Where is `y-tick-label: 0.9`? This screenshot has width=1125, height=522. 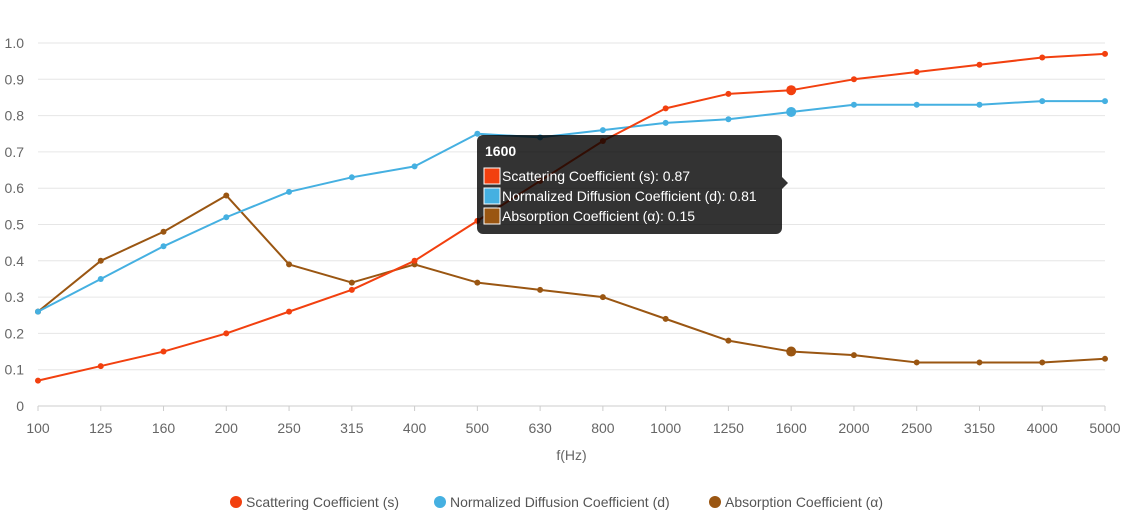
y-tick-label: 0.9 is located at coordinates (15, 79).